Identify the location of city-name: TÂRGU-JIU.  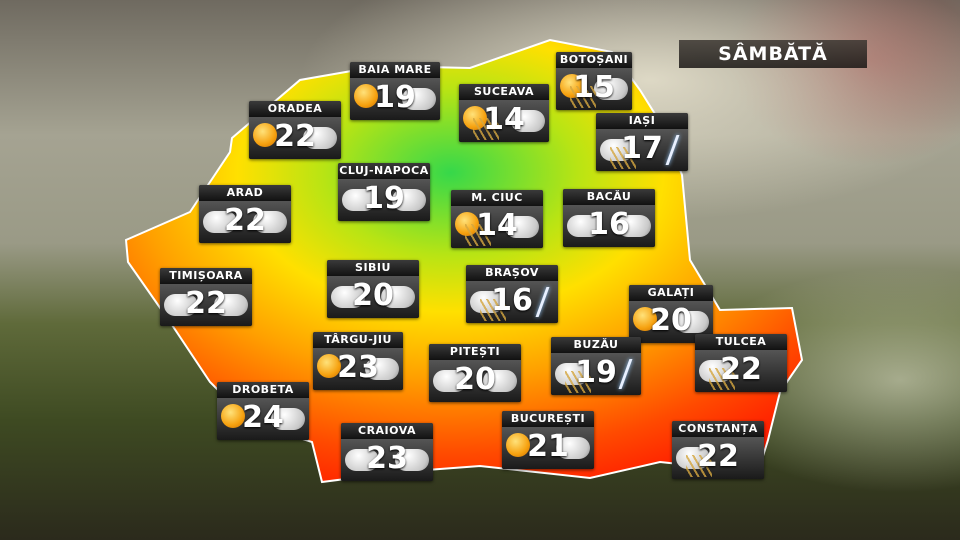
(358, 340).